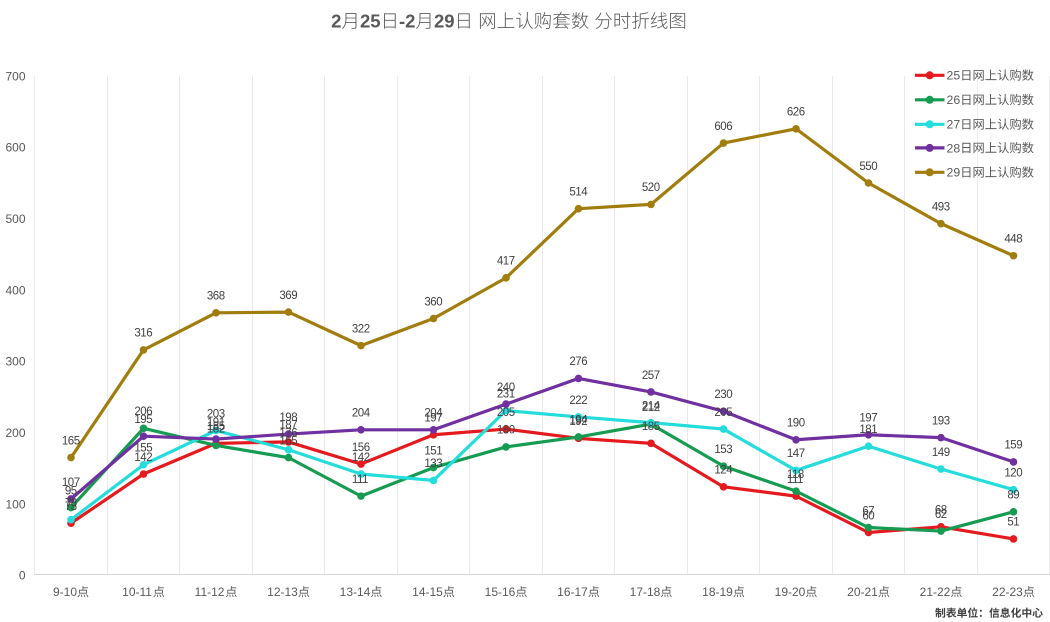 The width and height of the screenshot is (1050, 622). I want to click on svg-text: 153, so click(723, 450).